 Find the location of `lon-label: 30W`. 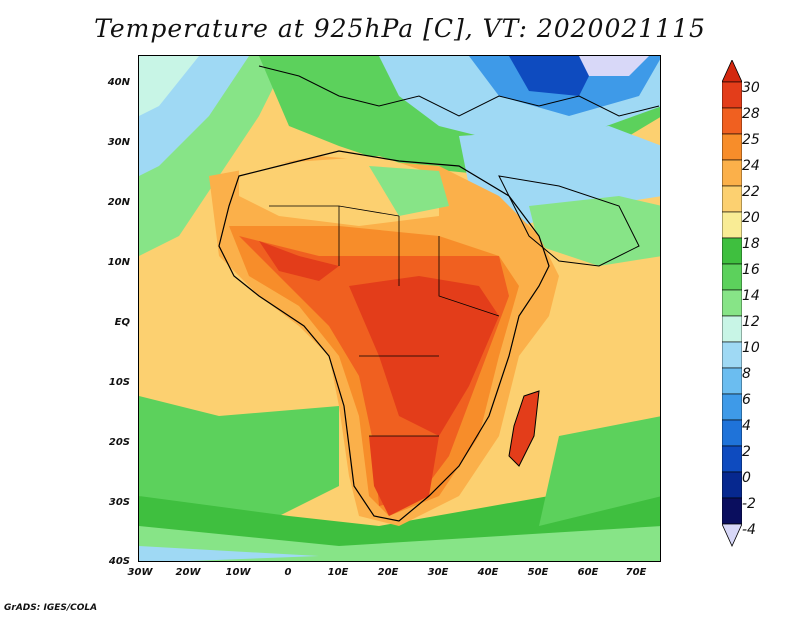

lon-label: 30W is located at coordinates (140, 572).